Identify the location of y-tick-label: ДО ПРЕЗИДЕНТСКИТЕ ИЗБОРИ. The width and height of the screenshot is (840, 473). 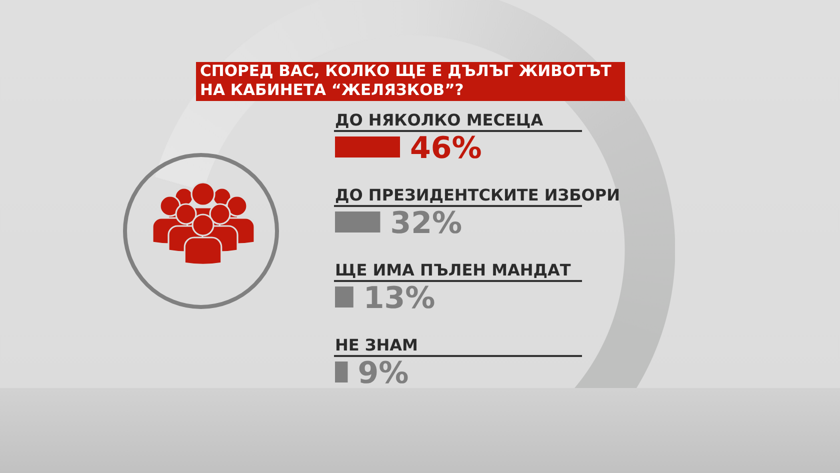
(477, 195).